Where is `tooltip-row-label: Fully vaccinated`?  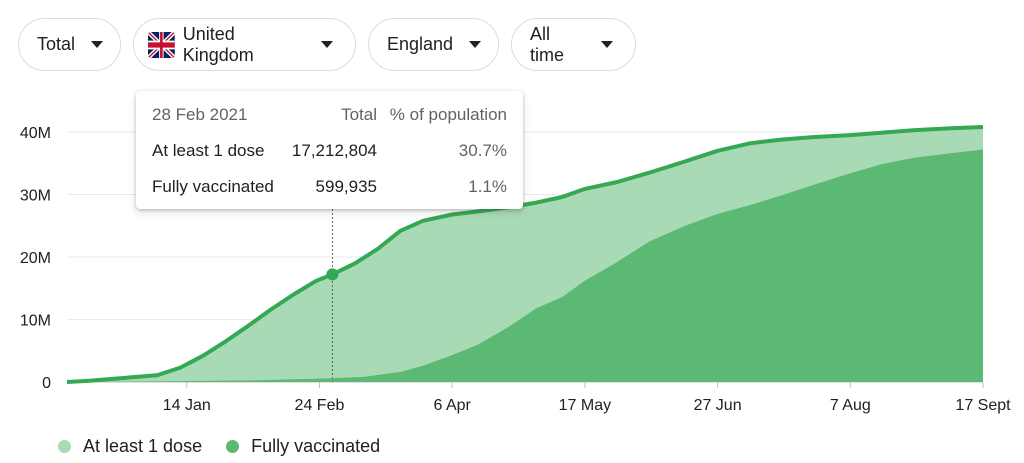 tooltip-row-label: Fully vaccinated is located at coordinates (213, 186).